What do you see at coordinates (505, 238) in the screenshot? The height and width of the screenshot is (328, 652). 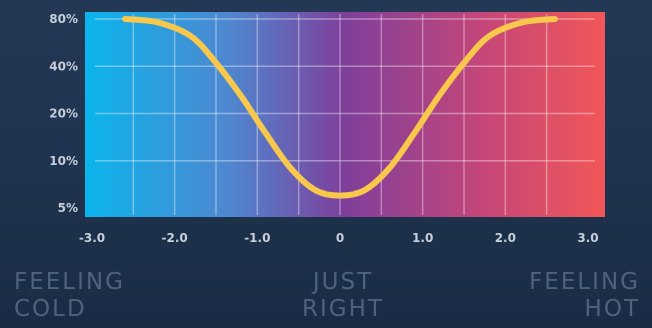 I see `x-tick-label: 2.0` at bounding box center [505, 238].